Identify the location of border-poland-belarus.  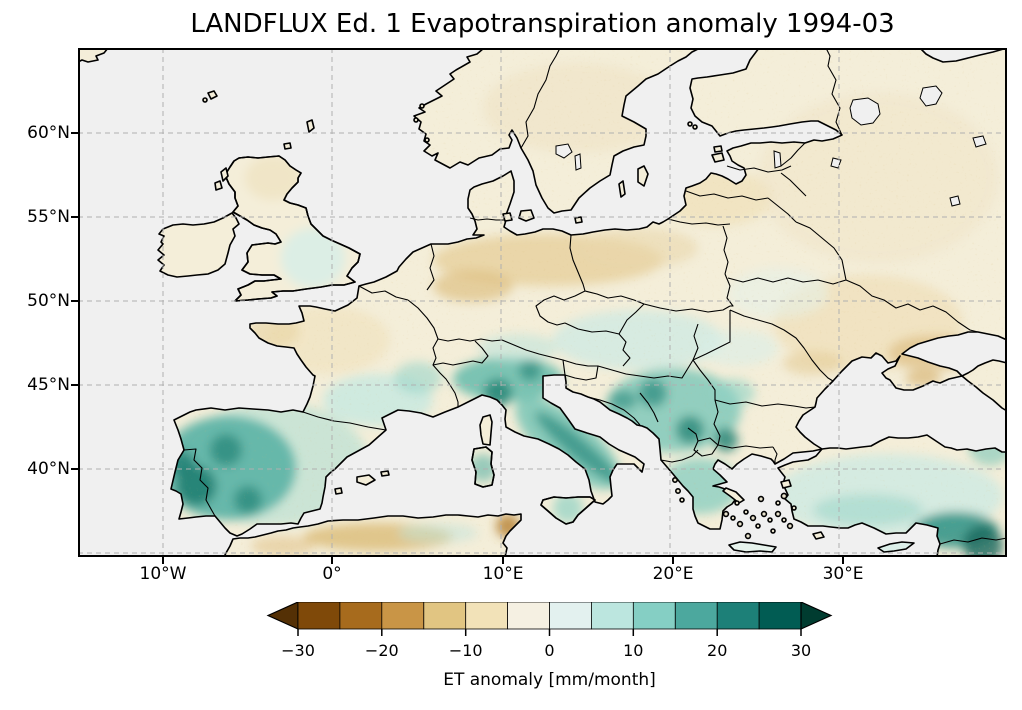
(725, 250).